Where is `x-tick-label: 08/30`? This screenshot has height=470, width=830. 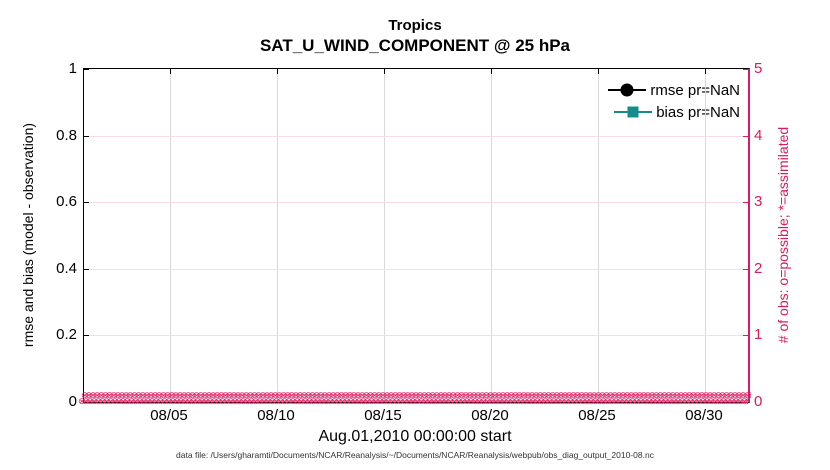 x-tick-label: 08/30 is located at coordinates (704, 415).